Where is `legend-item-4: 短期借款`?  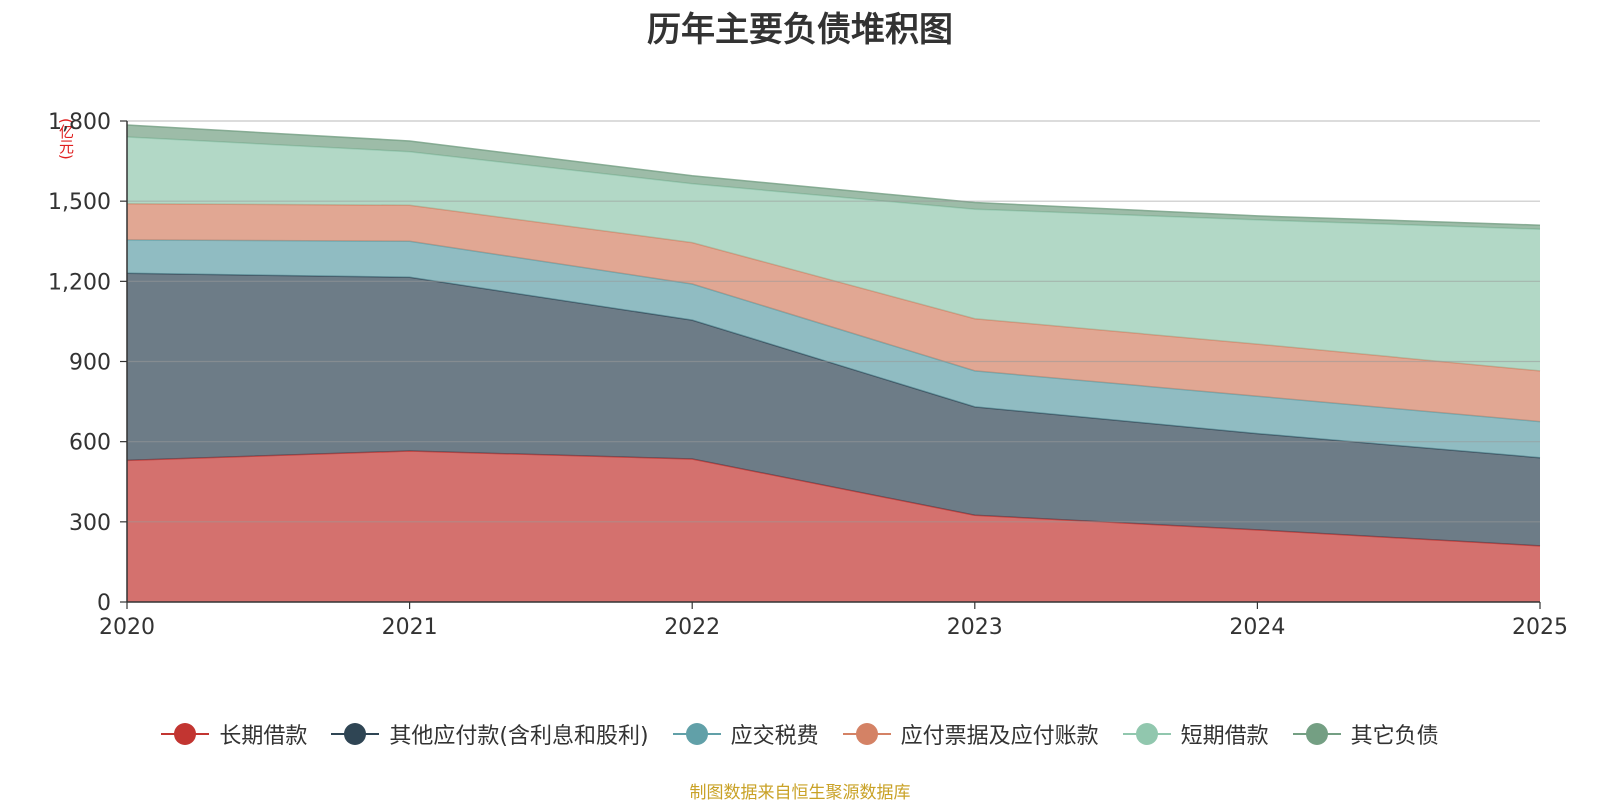 legend-item-4: 短期借款 is located at coordinates (1195, 734).